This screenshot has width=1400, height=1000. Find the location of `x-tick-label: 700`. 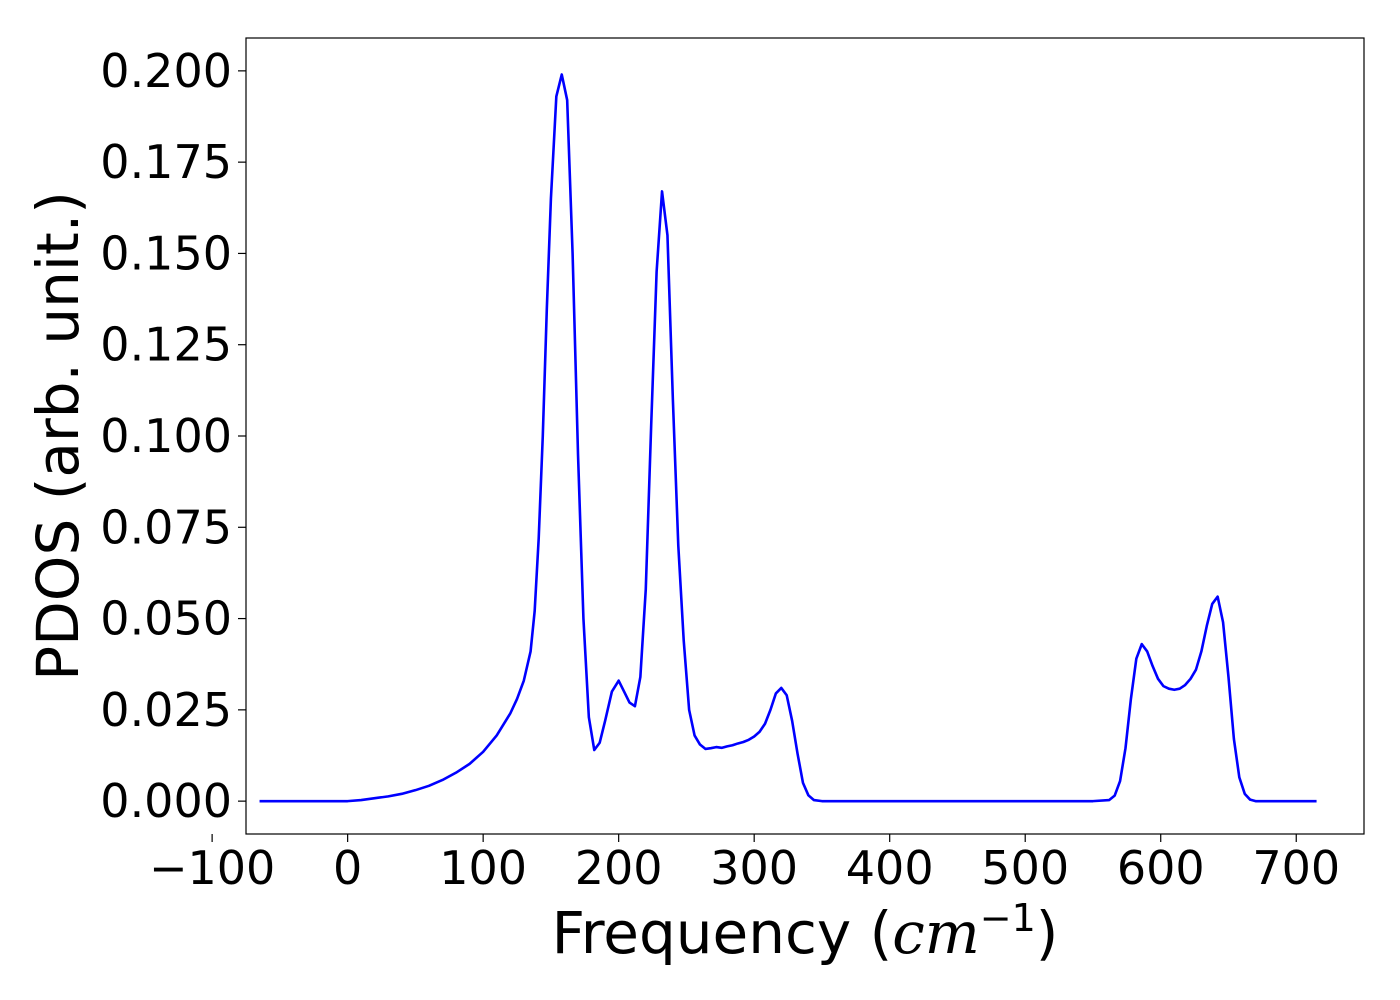

x-tick-label: 700 is located at coordinates (1296, 868).